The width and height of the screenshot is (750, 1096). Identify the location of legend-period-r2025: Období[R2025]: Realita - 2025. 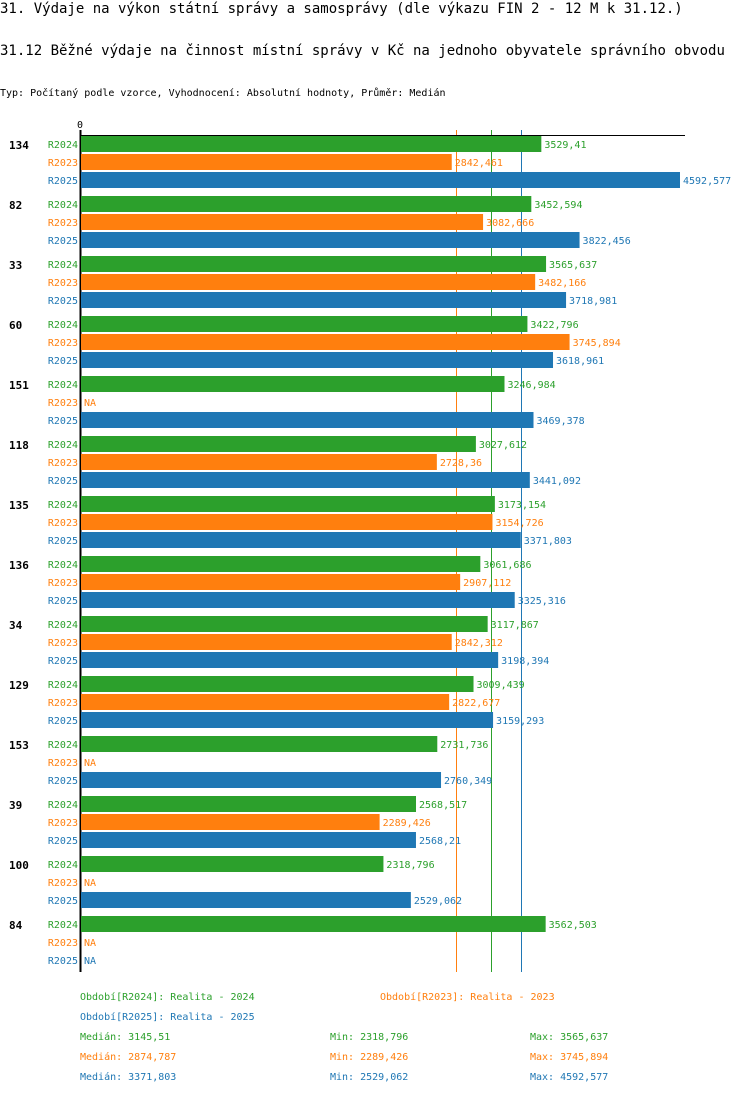
(167, 1017).